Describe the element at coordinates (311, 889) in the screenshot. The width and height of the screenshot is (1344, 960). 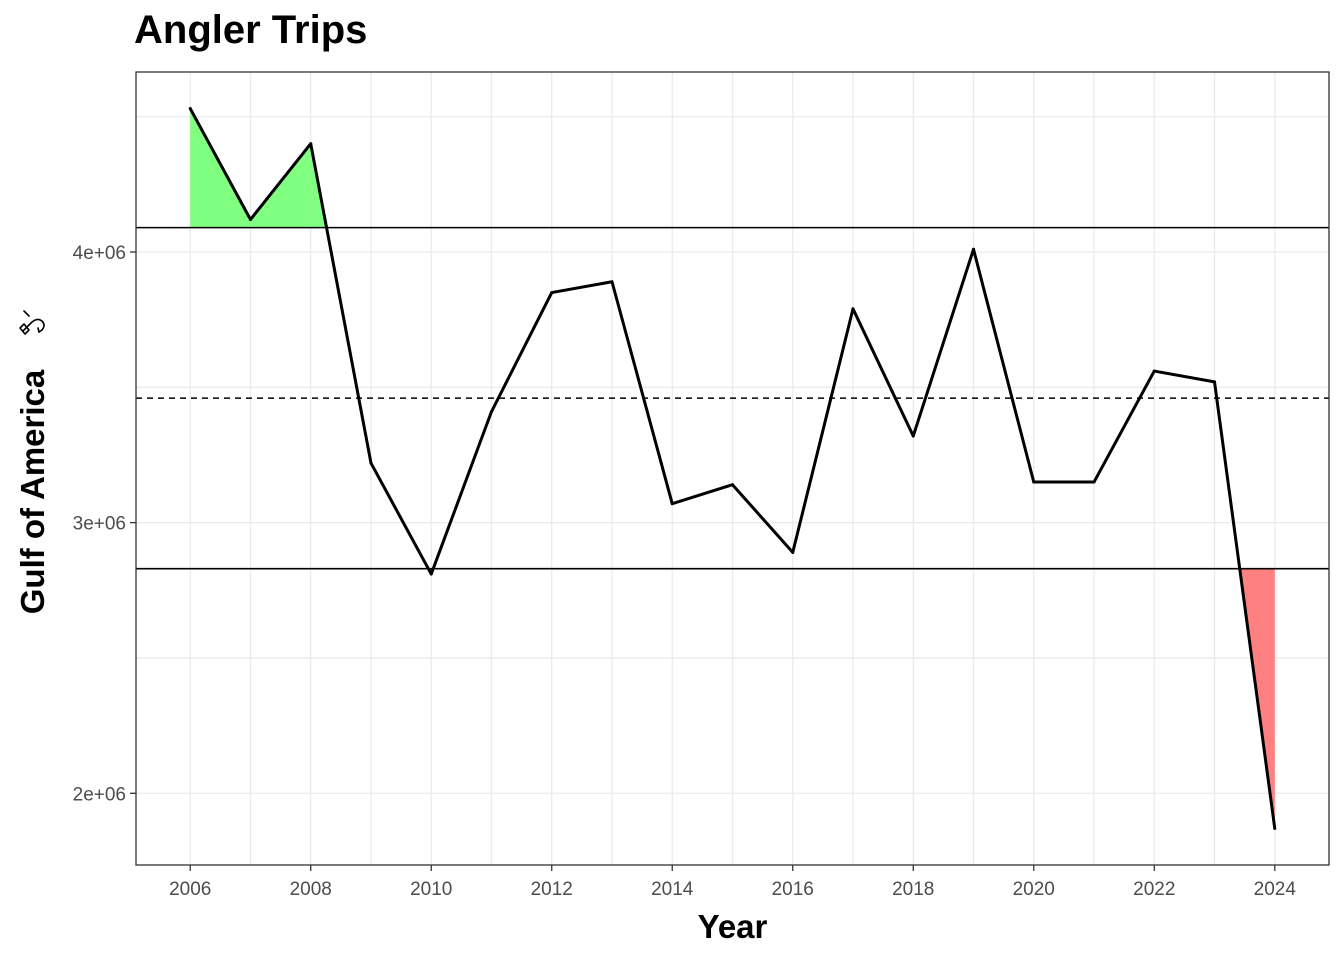
I see `x-tick-label: 2008` at that location.